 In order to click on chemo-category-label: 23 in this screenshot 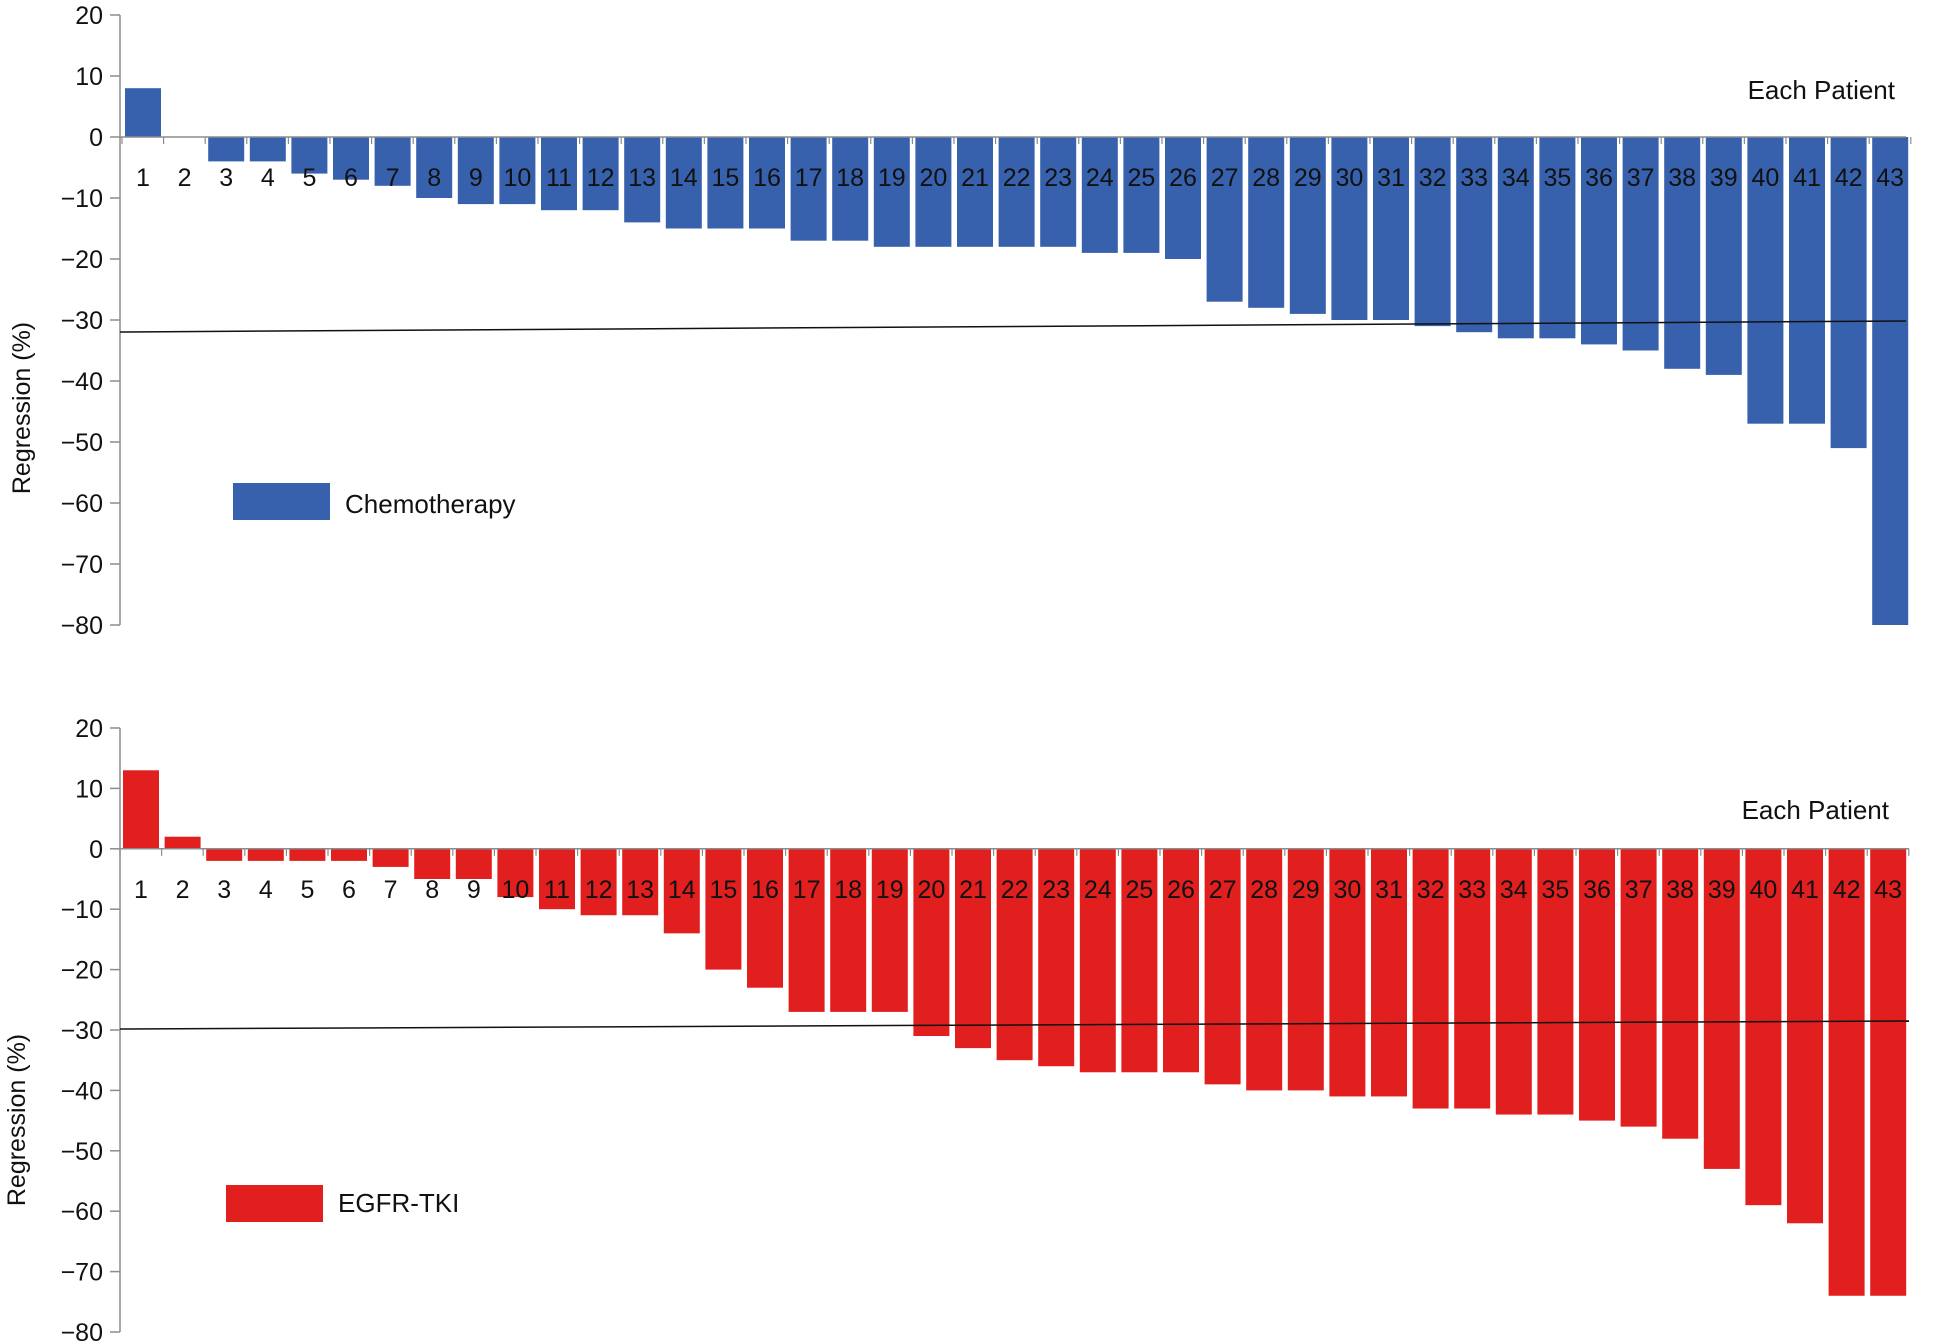, I will do `click(1058, 178)`.